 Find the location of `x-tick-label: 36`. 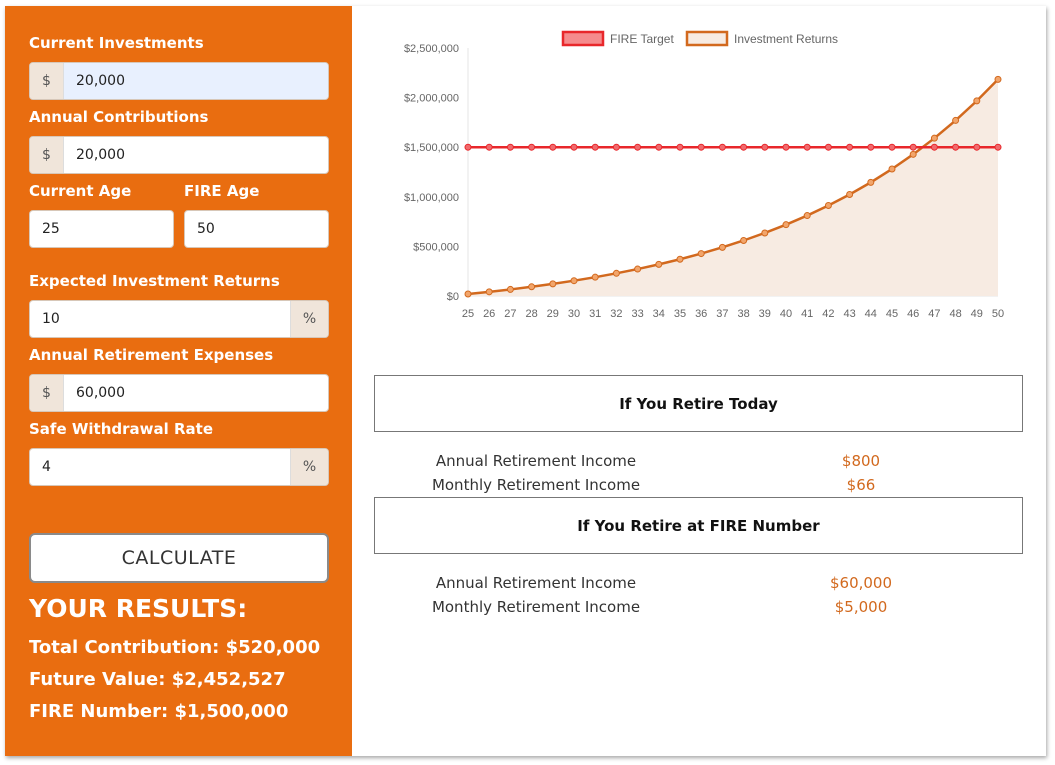

x-tick-label: 36 is located at coordinates (701, 314).